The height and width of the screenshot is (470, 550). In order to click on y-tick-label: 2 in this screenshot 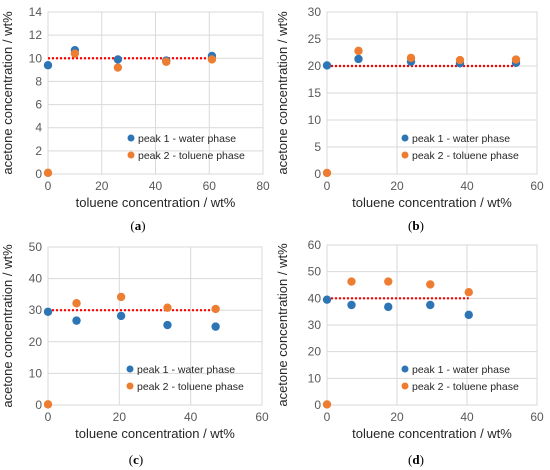, I will do `click(38, 151)`.